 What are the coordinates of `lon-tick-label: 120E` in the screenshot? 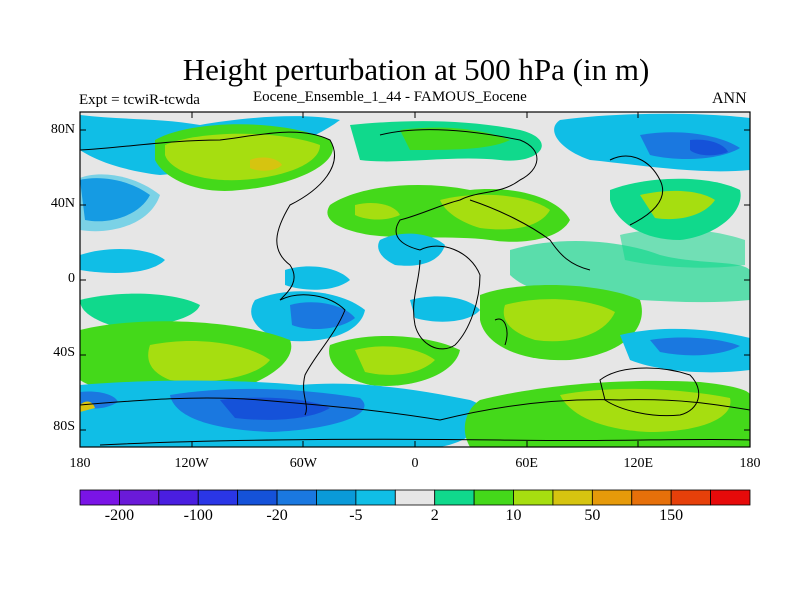 It's located at (638, 463).